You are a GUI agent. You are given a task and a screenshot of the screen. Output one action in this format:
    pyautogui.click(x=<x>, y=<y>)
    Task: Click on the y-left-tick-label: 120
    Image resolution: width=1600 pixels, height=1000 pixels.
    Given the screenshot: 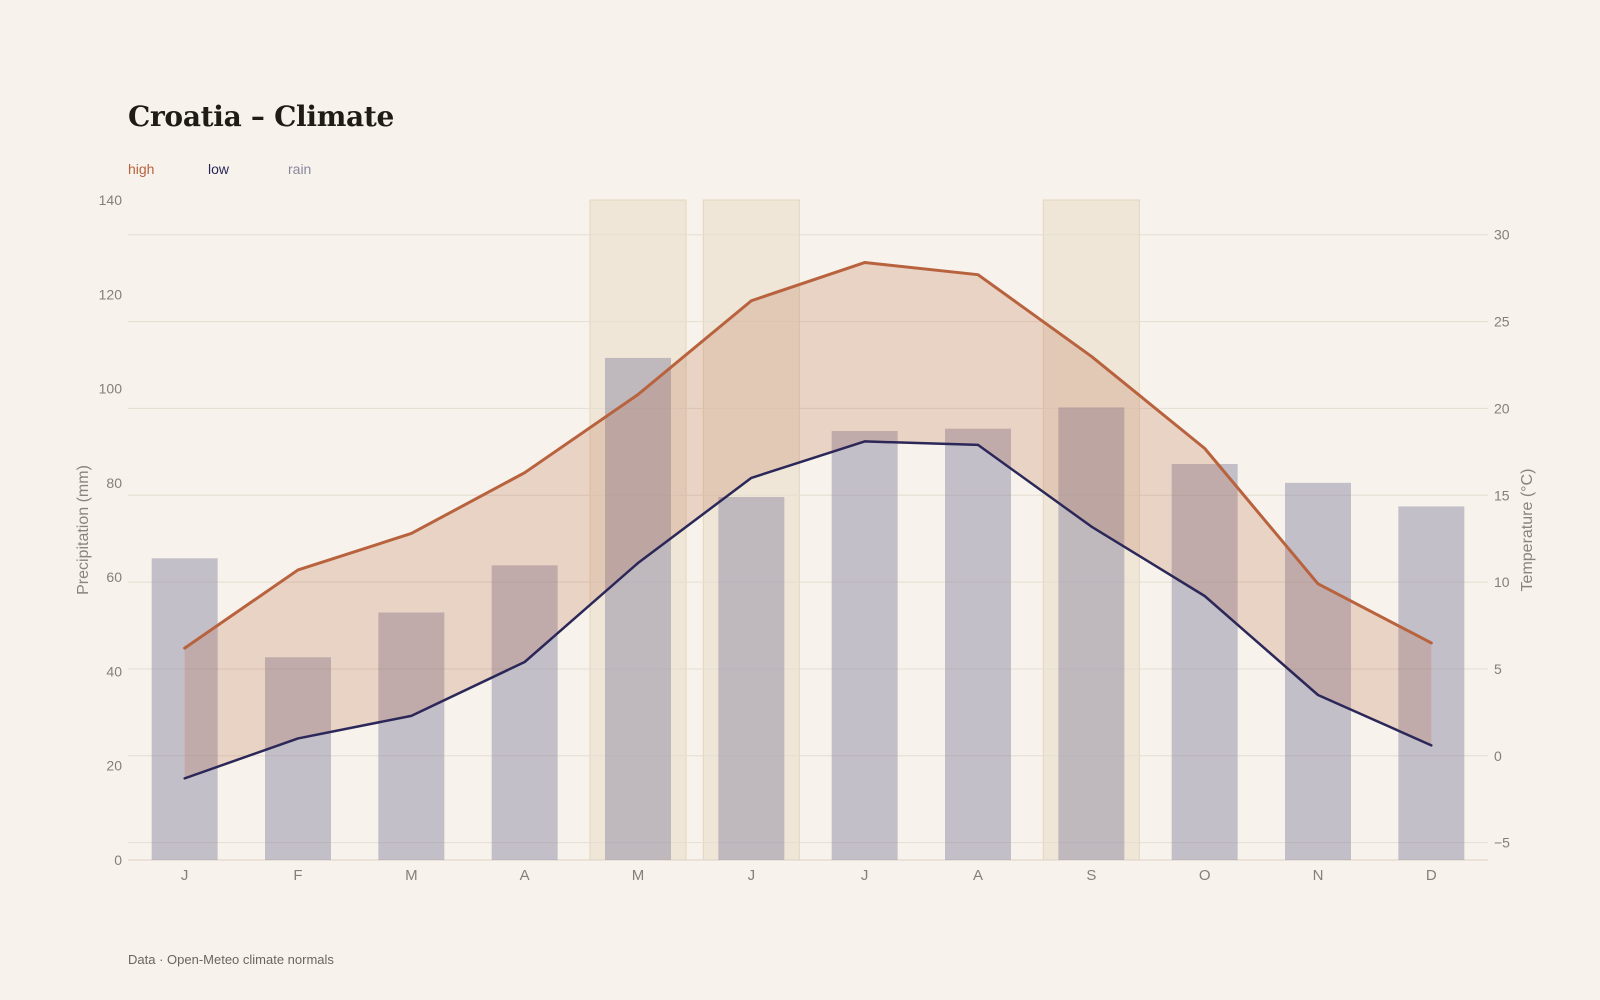 What is the action you would take?
    pyautogui.click(x=111, y=294)
    